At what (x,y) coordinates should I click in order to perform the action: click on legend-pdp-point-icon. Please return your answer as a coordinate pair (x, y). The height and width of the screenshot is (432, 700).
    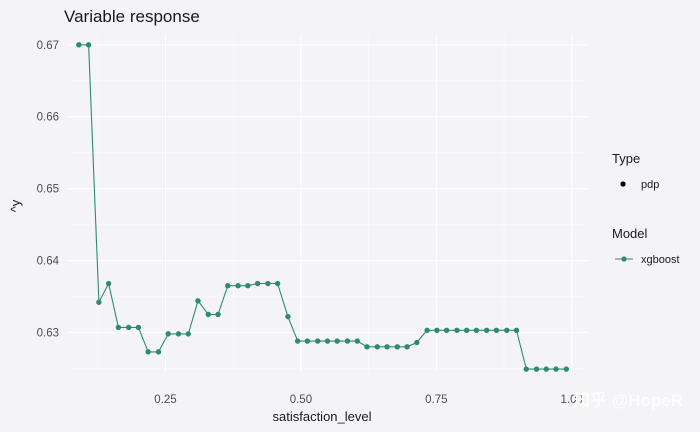
    Looking at the image, I should click on (623, 184).